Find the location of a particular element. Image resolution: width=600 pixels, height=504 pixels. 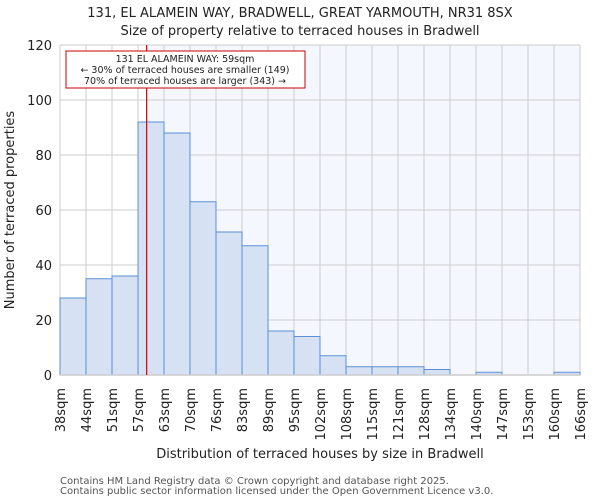

x-tick-label: 89sqm is located at coordinates (269, 410).